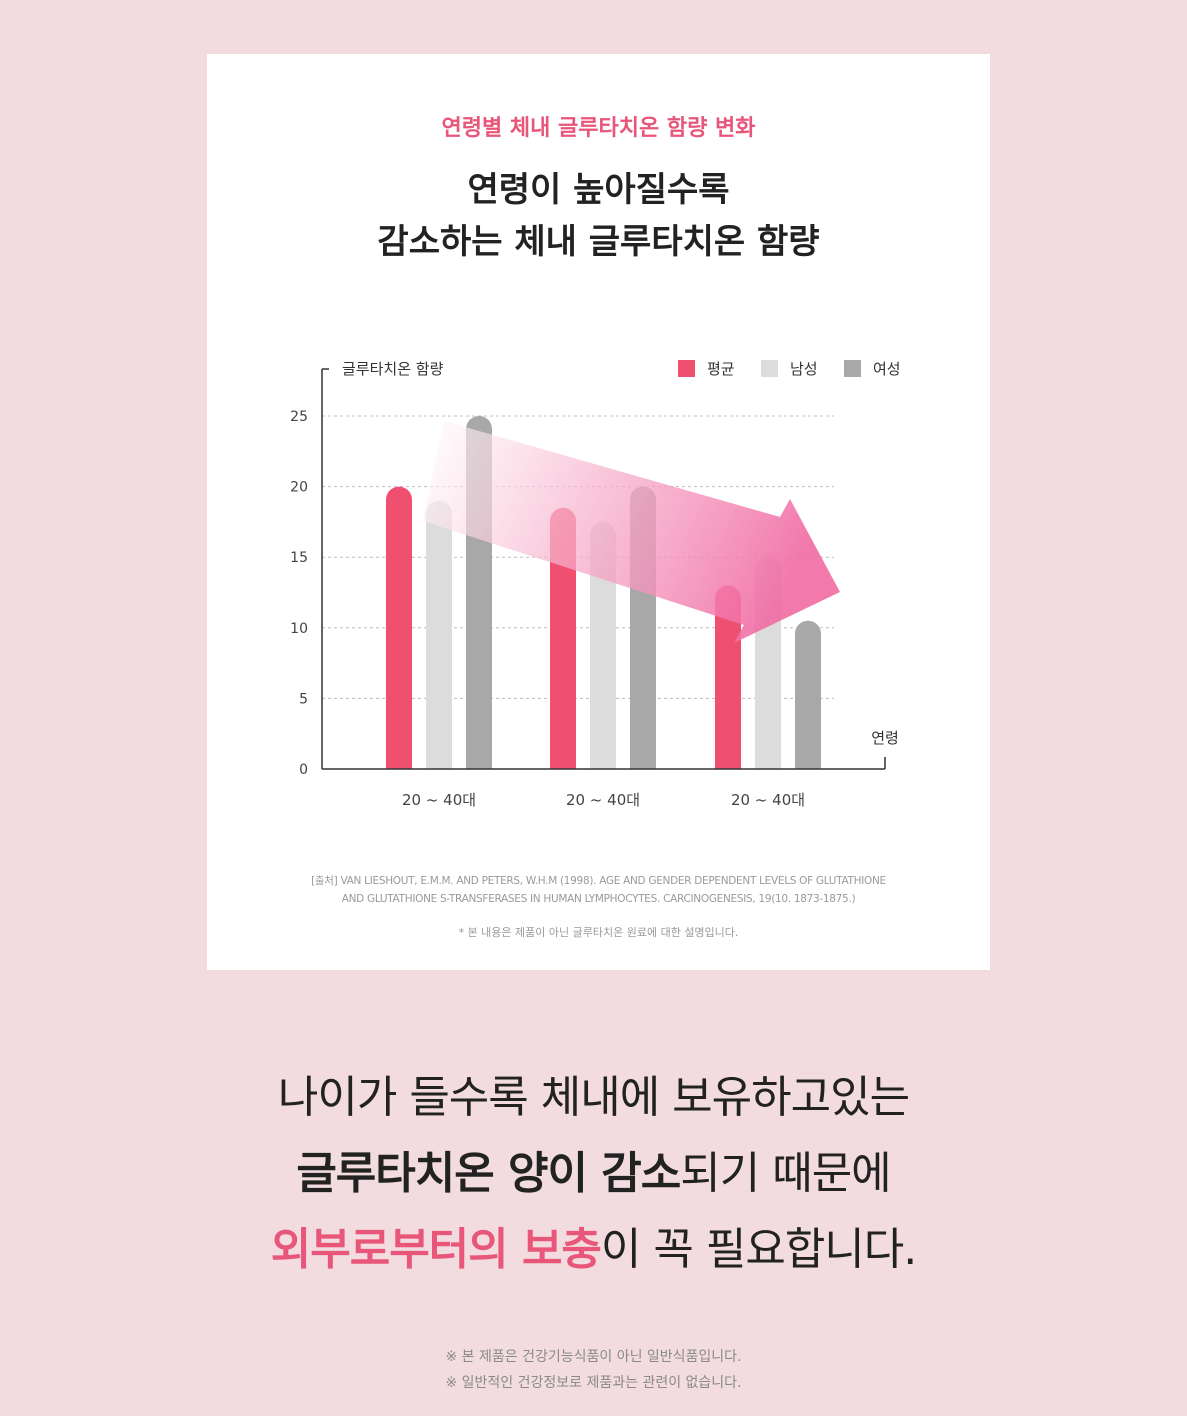 The width and height of the screenshot is (1187, 1416). I want to click on legend-label: 여성, so click(887, 369).